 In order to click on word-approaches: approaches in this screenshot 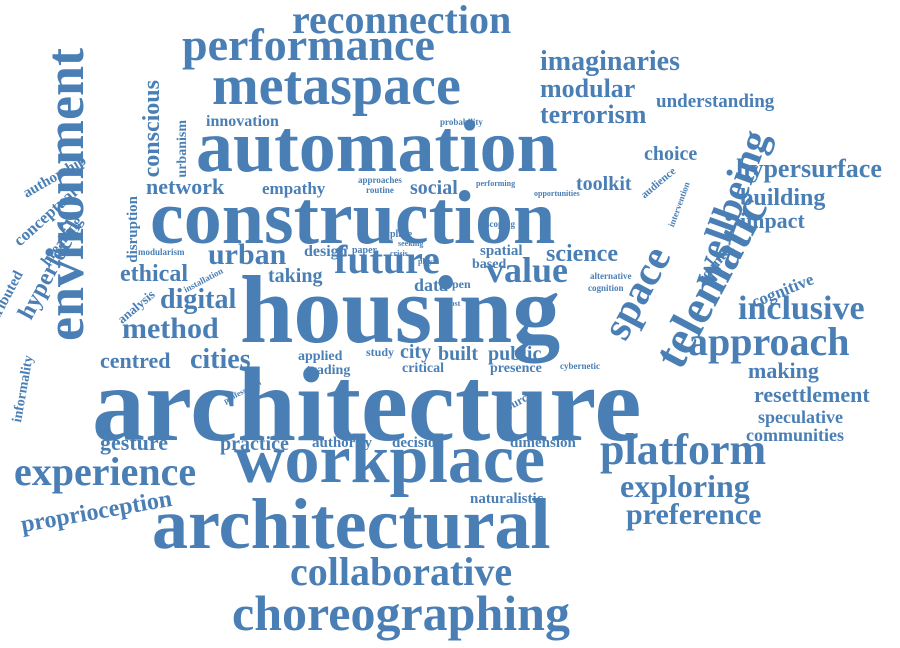, I will do `click(380, 180)`.